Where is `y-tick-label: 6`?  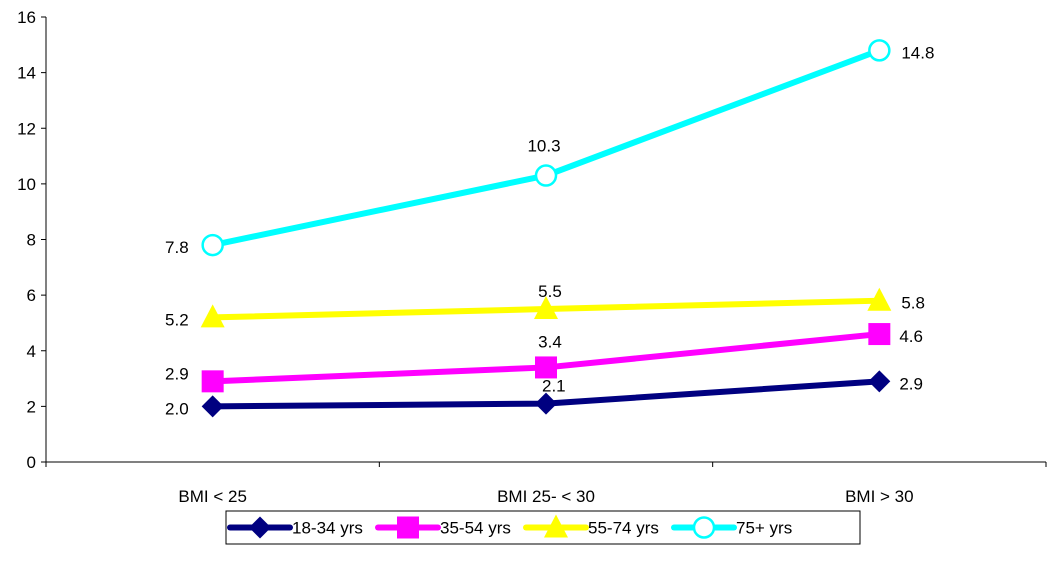
y-tick-label: 6 is located at coordinates (31, 295).